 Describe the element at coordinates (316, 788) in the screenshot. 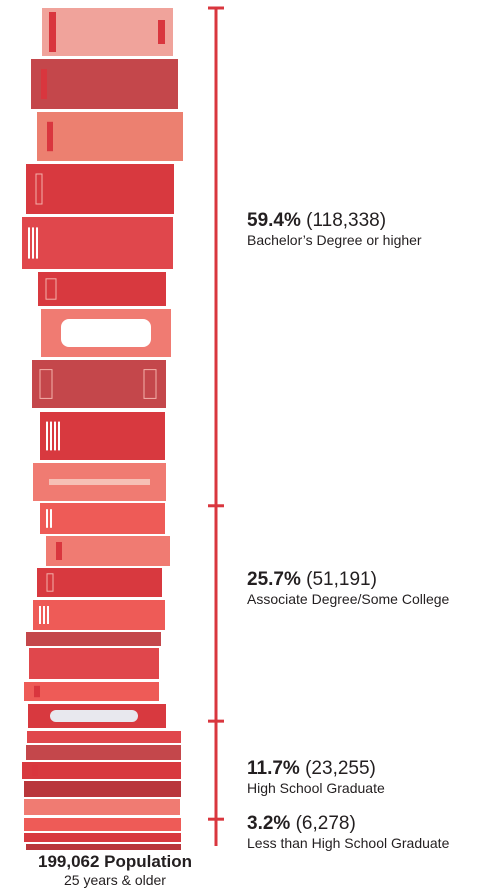

I see `category-highschool: High School Graduate` at that location.